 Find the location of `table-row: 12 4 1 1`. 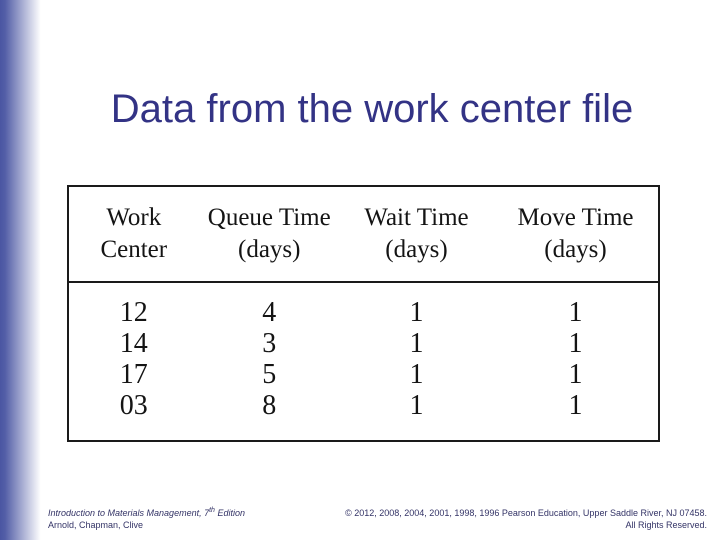

table-row: 12 4 1 1 is located at coordinates (363, 312).